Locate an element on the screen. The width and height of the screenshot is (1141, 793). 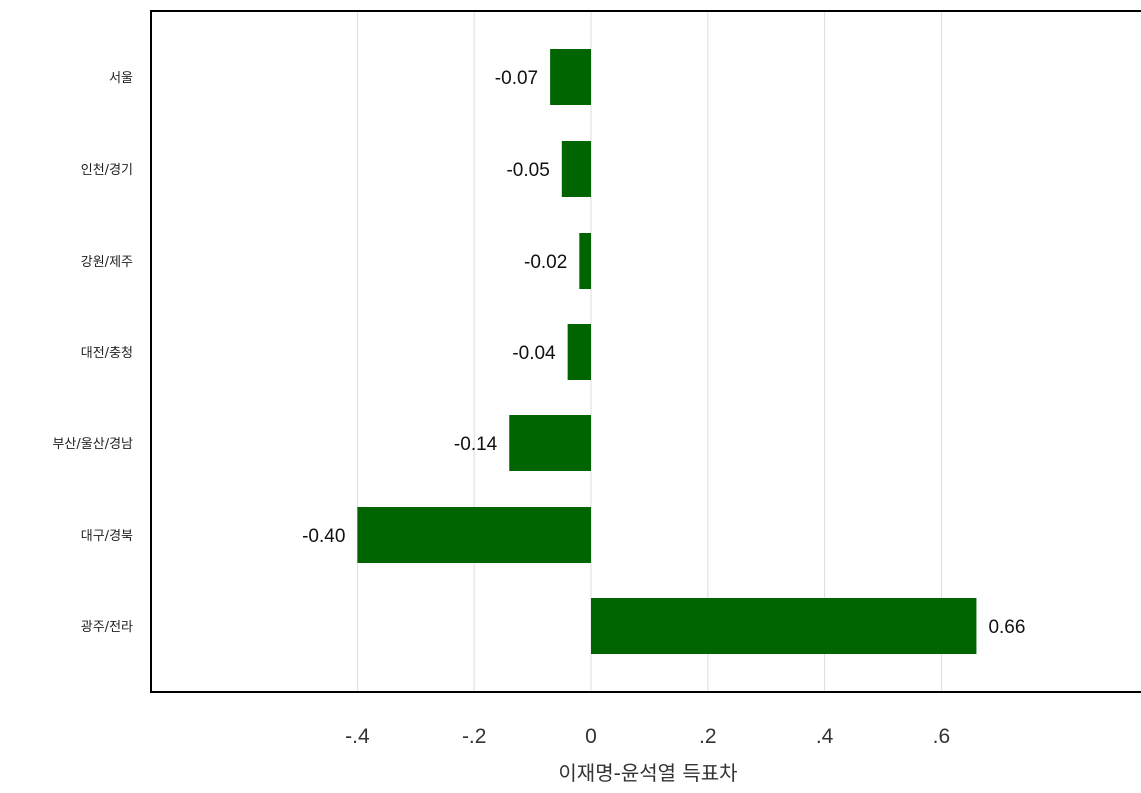
x-tick-label: .4 is located at coordinates (825, 736).